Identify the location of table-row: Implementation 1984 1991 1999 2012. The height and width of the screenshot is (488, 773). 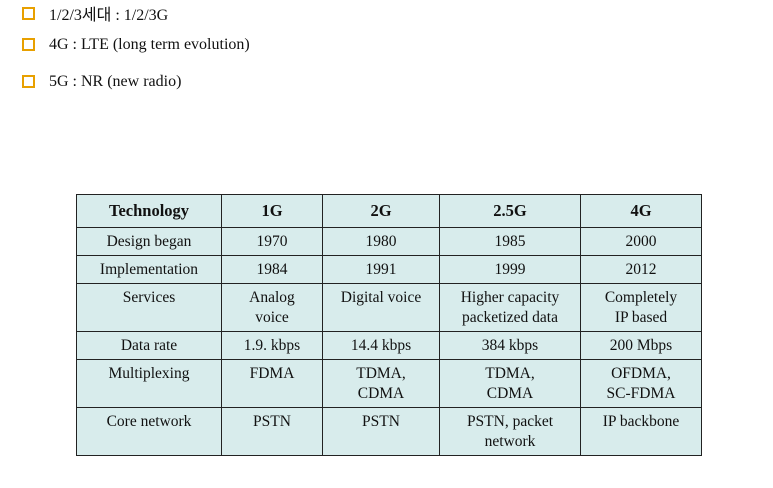
(389, 269).